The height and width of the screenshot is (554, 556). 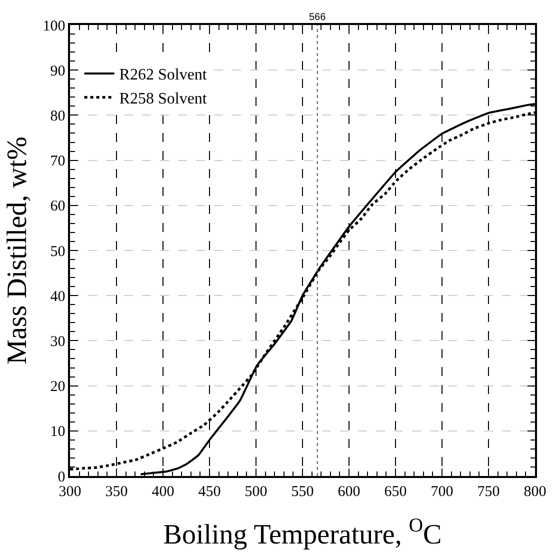 I want to click on x-tick-label: 750, so click(x=488, y=492).